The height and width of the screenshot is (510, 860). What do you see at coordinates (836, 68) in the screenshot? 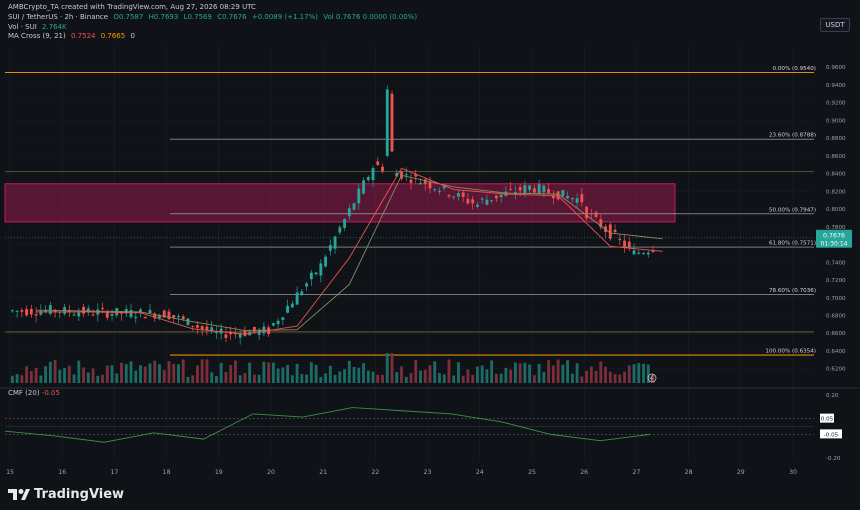
I see `y-tick-label: 0.9600` at bounding box center [836, 68].